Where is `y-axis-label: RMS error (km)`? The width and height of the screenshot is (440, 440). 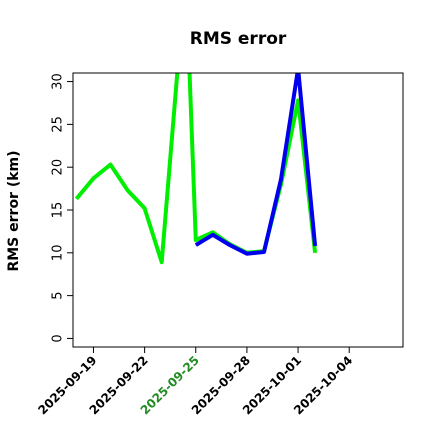
y-axis-label: RMS error (km) is located at coordinates (14, 210).